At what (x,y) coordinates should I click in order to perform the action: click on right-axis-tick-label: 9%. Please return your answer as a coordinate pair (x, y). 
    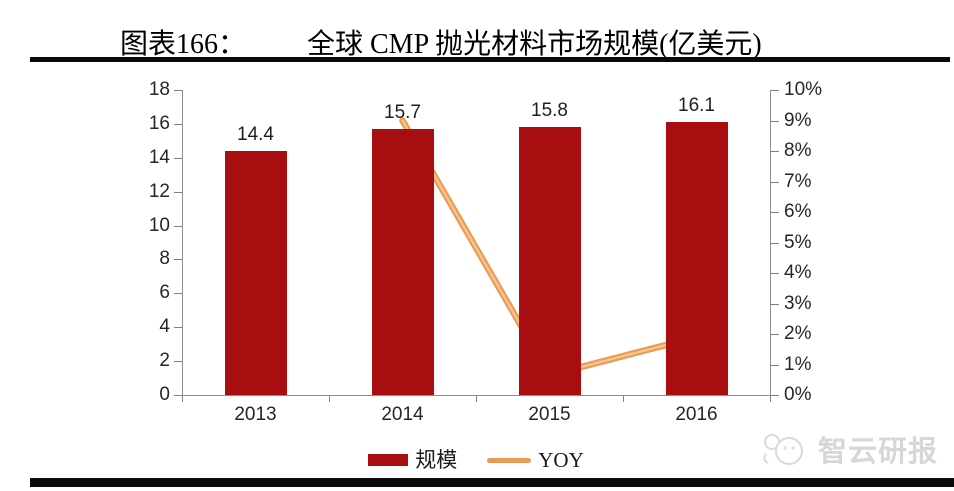
    Looking at the image, I should click on (798, 120).